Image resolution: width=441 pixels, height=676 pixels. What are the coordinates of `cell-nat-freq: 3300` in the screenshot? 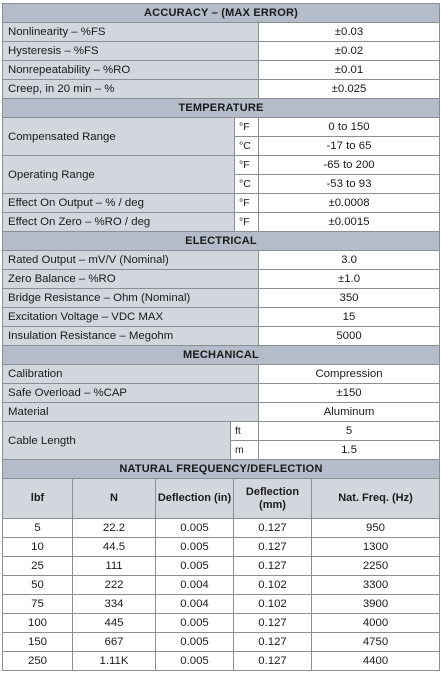 It's located at (376, 585).